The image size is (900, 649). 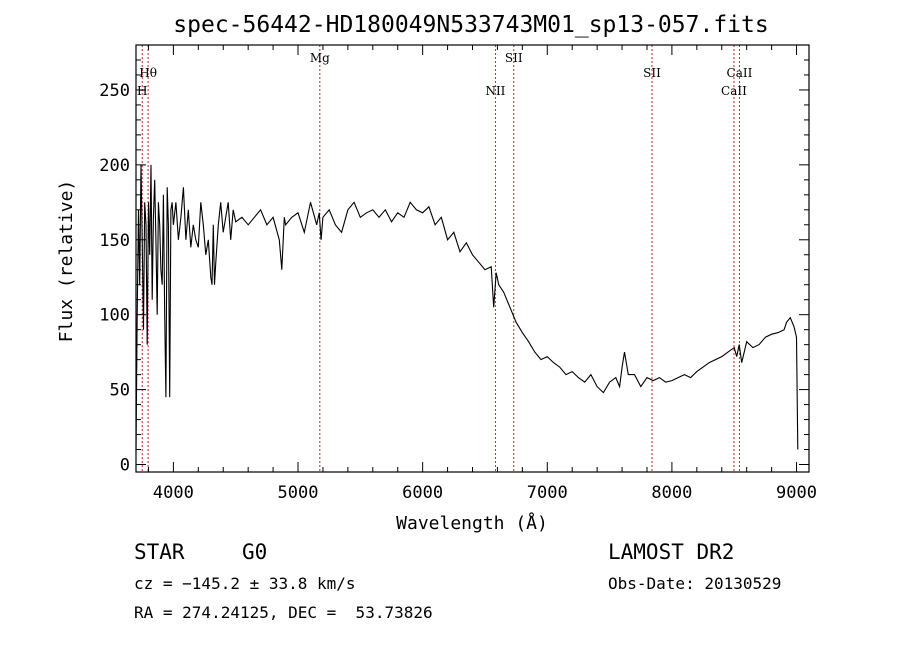 I want to click on y-tick-label: 150, so click(x=114, y=241).